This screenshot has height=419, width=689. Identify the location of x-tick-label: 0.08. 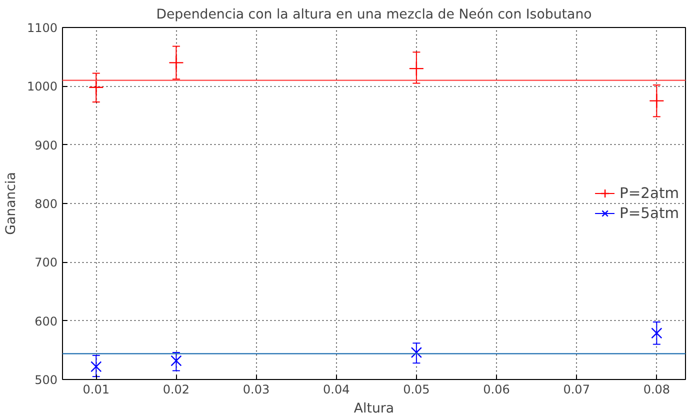
(656, 389).